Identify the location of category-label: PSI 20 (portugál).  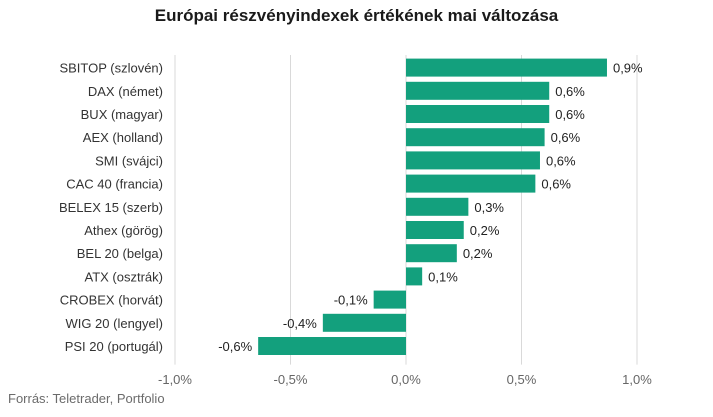
(114, 346).